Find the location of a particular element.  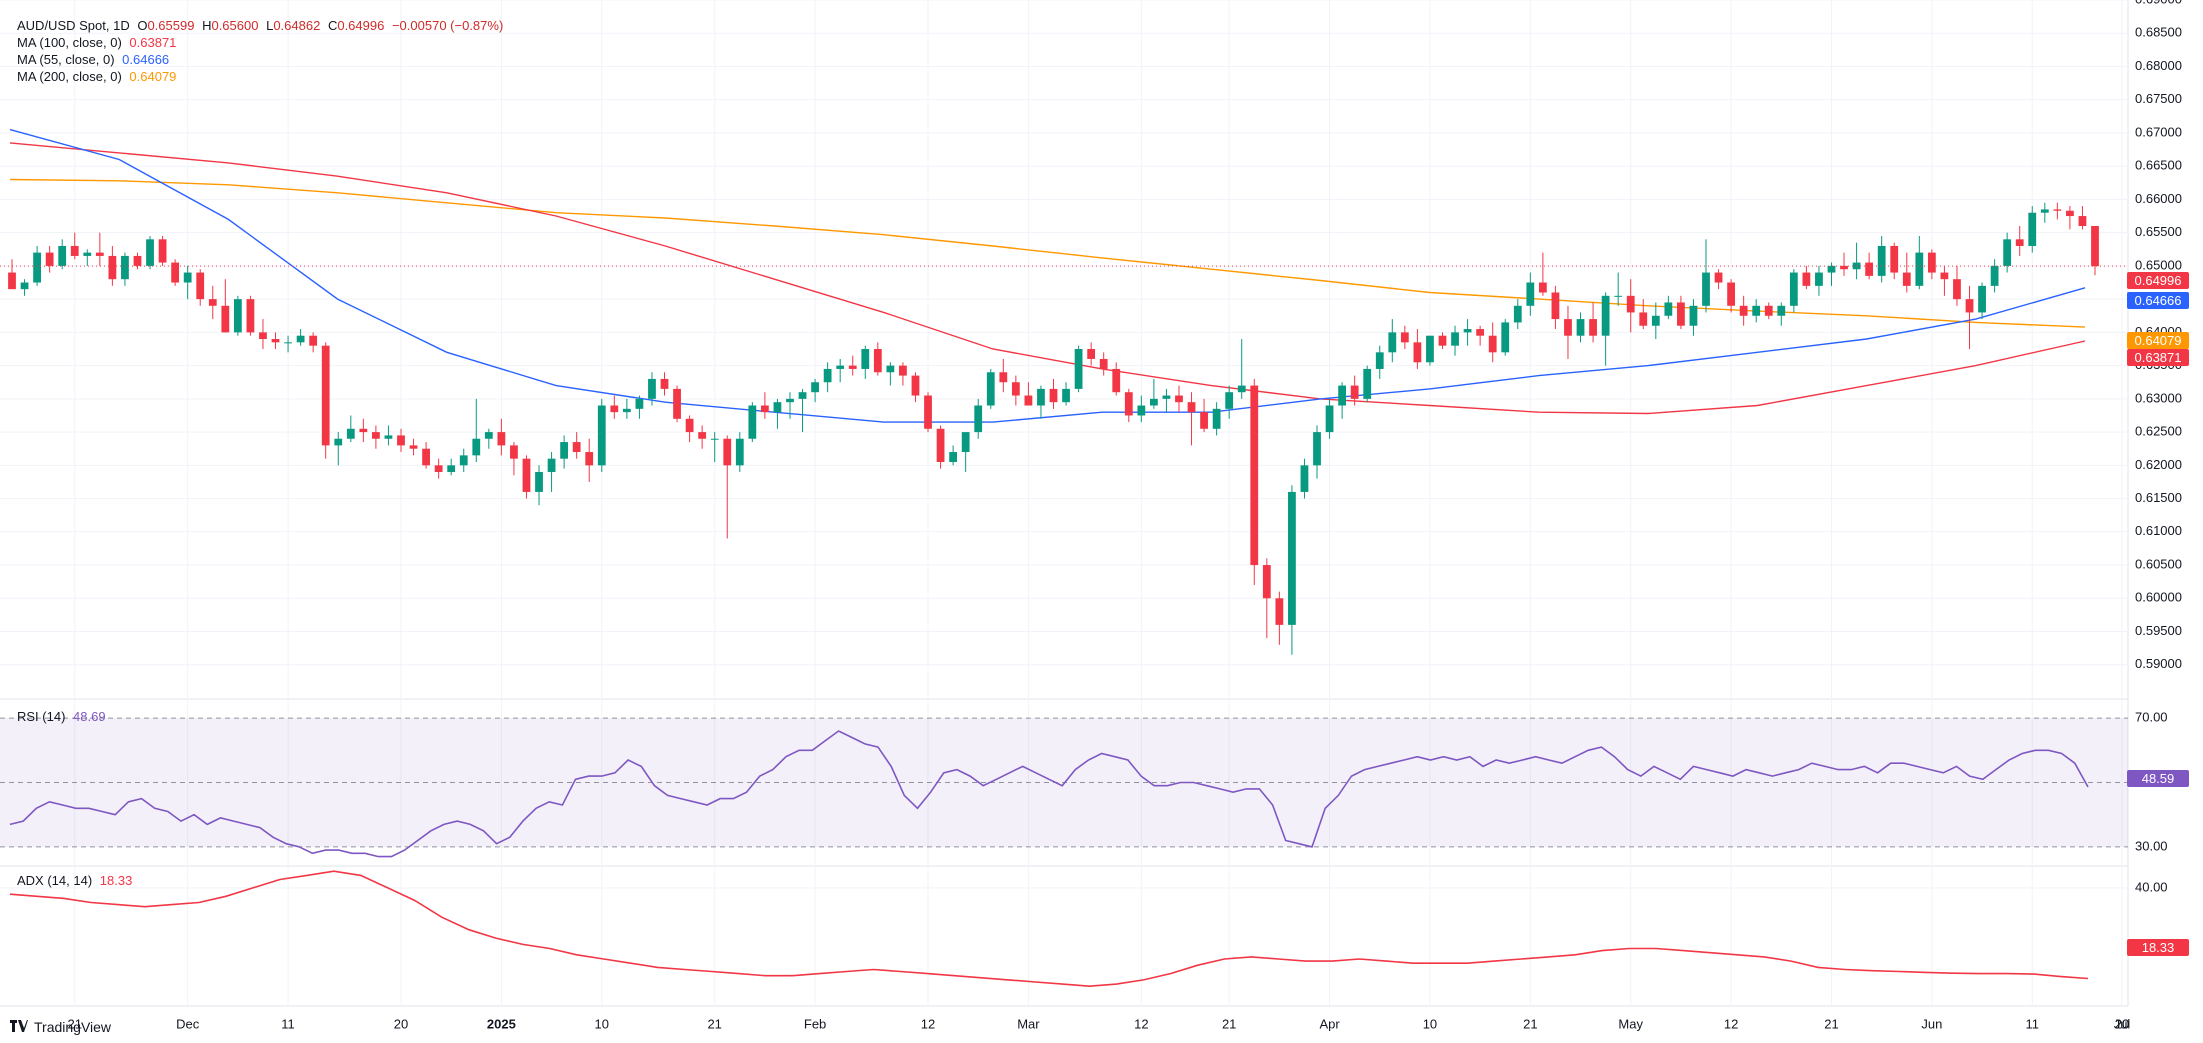

y-tick-label: 0.67000 is located at coordinates (2158, 131).